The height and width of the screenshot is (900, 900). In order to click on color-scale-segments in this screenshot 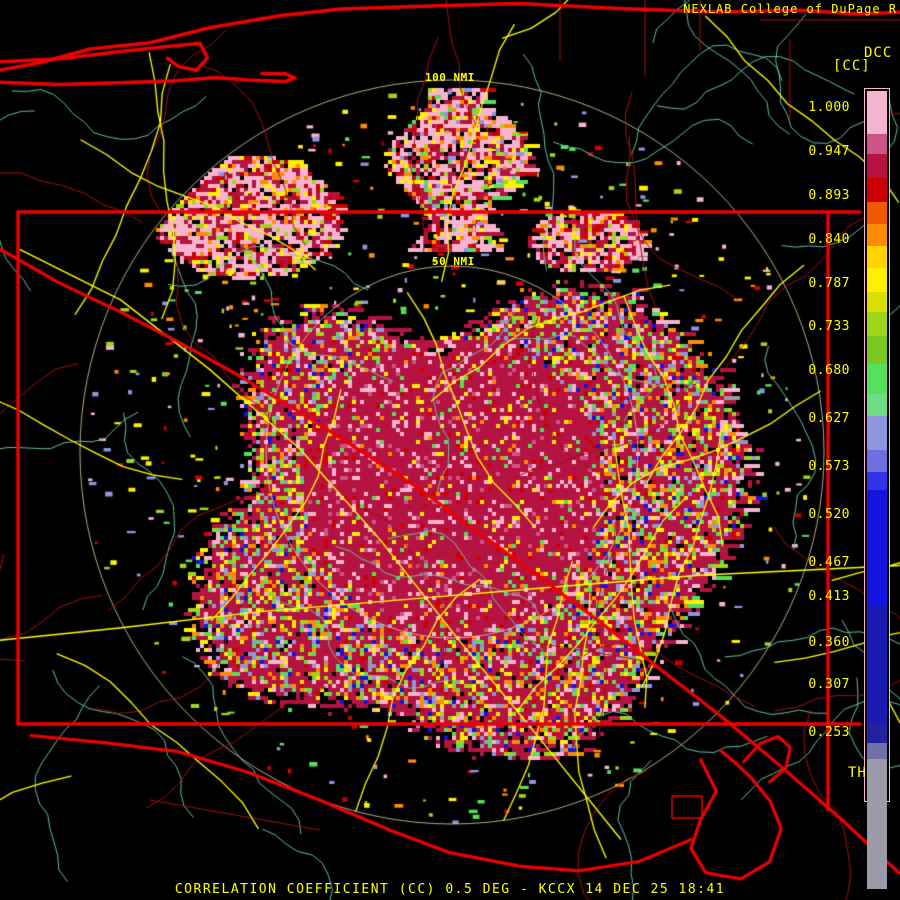, I will do `click(877, 495)`.